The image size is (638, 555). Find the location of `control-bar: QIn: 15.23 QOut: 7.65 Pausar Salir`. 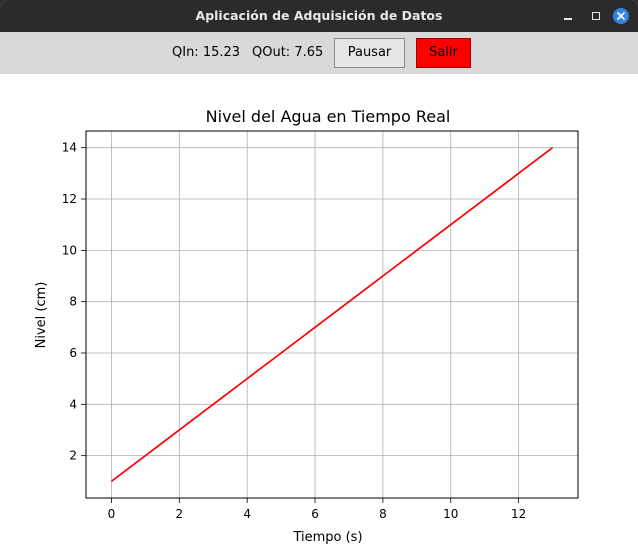

control-bar: QIn: 15.23 QOut: 7.65 Pausar Salir is located at coordinates (319, 53).